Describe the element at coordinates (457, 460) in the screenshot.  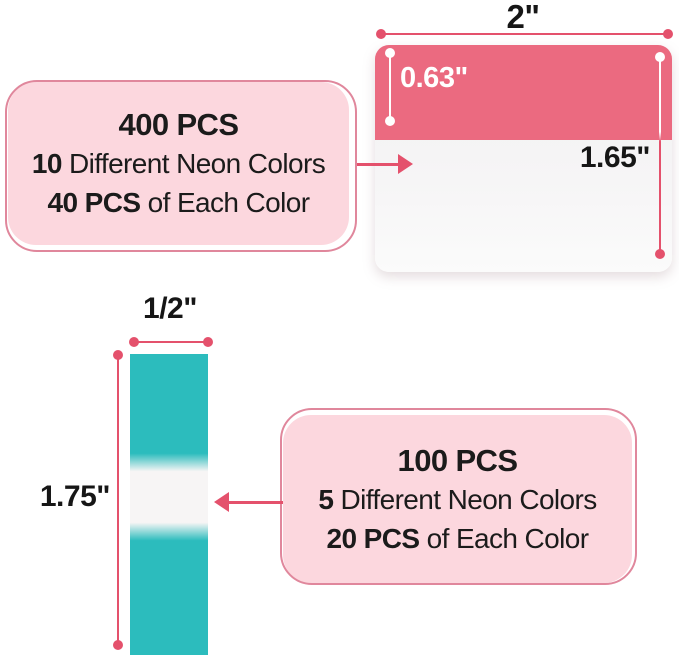
I see `callout-line: 100 PCS` at that location.